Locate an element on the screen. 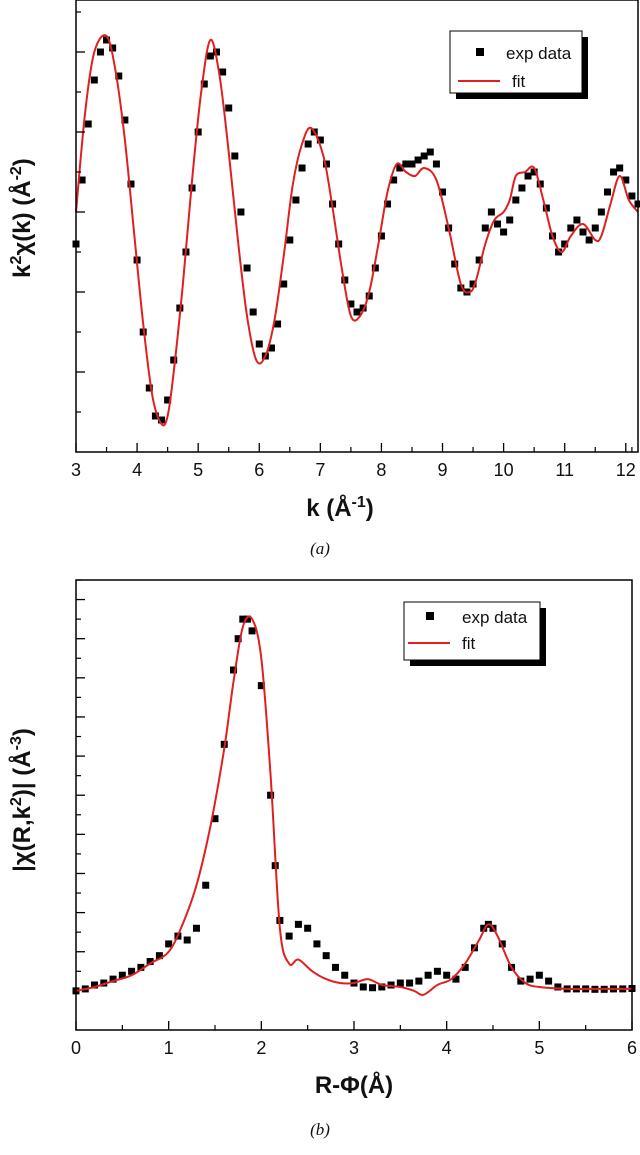  a-xtick-label: 11 is located at coordinates (564, 470).